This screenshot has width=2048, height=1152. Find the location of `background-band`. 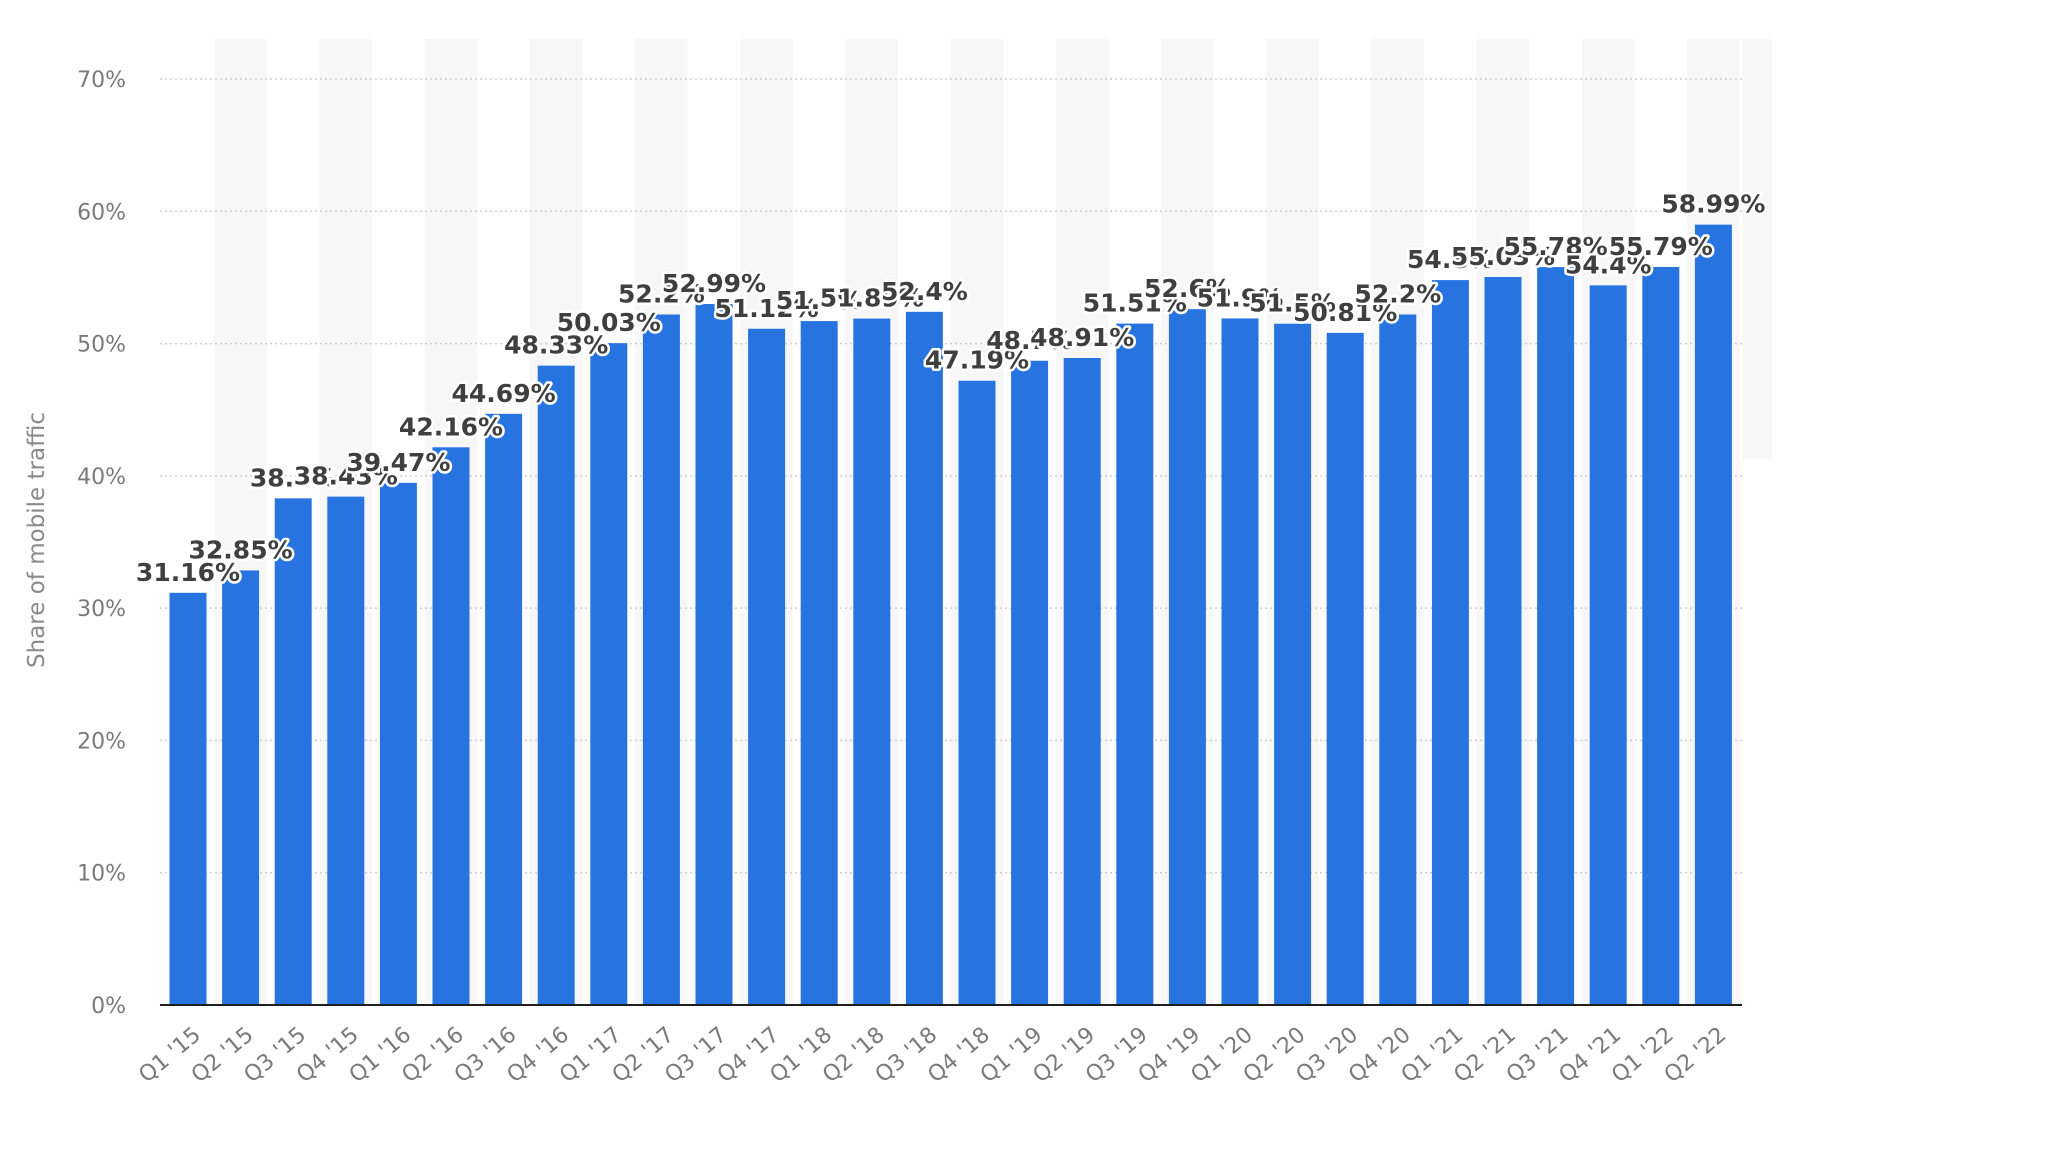

background-band is located at coordinates (1757, 249).